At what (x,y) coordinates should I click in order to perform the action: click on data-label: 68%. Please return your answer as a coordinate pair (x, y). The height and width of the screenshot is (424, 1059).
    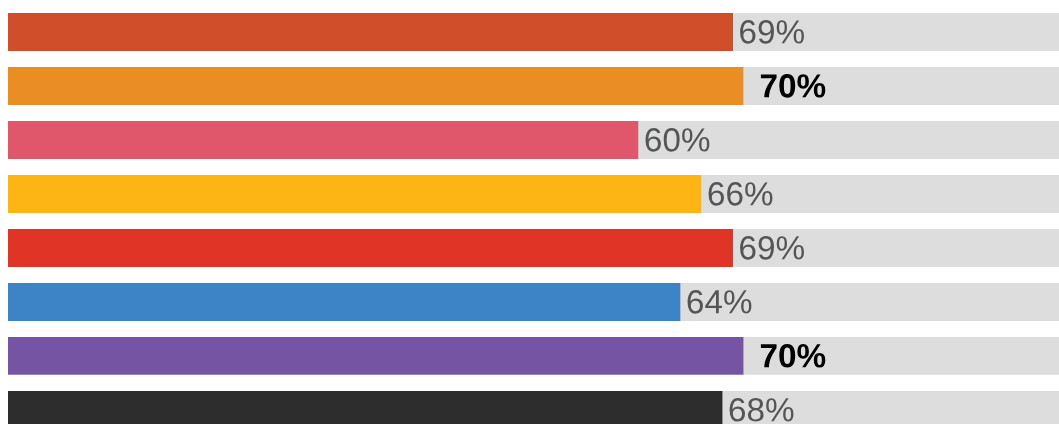
    Looking at the image, I should click on (761, 410).